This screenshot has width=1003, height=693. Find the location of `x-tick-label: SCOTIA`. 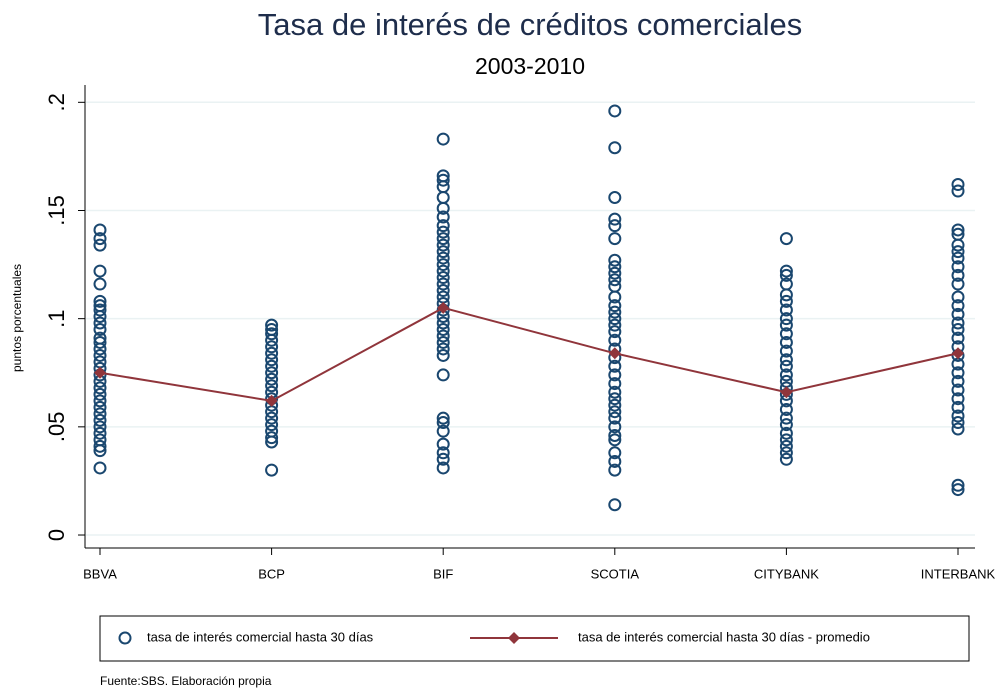

x-tick-label: SCOTIA is located at coordinates (615, 573).